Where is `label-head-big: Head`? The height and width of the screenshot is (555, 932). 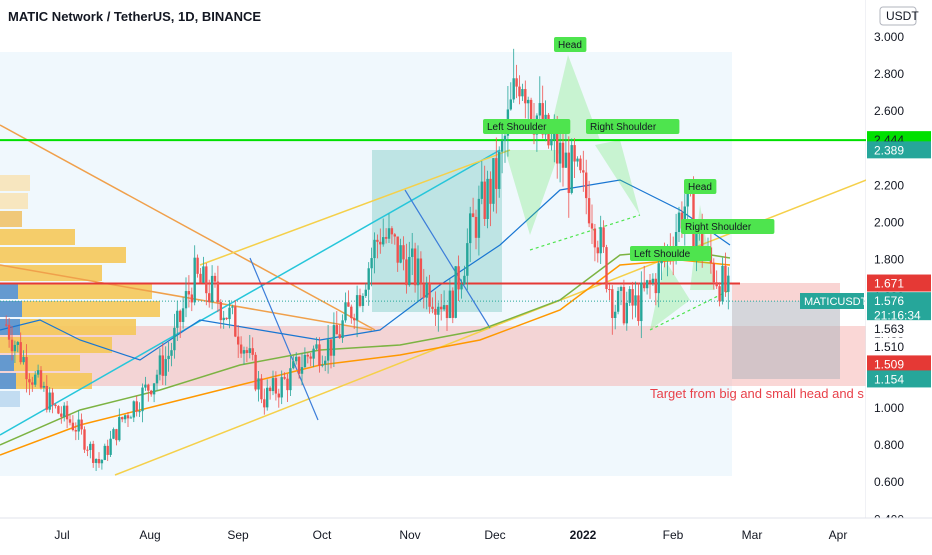
label-head-big: Head is located at coordinates (570, 44).